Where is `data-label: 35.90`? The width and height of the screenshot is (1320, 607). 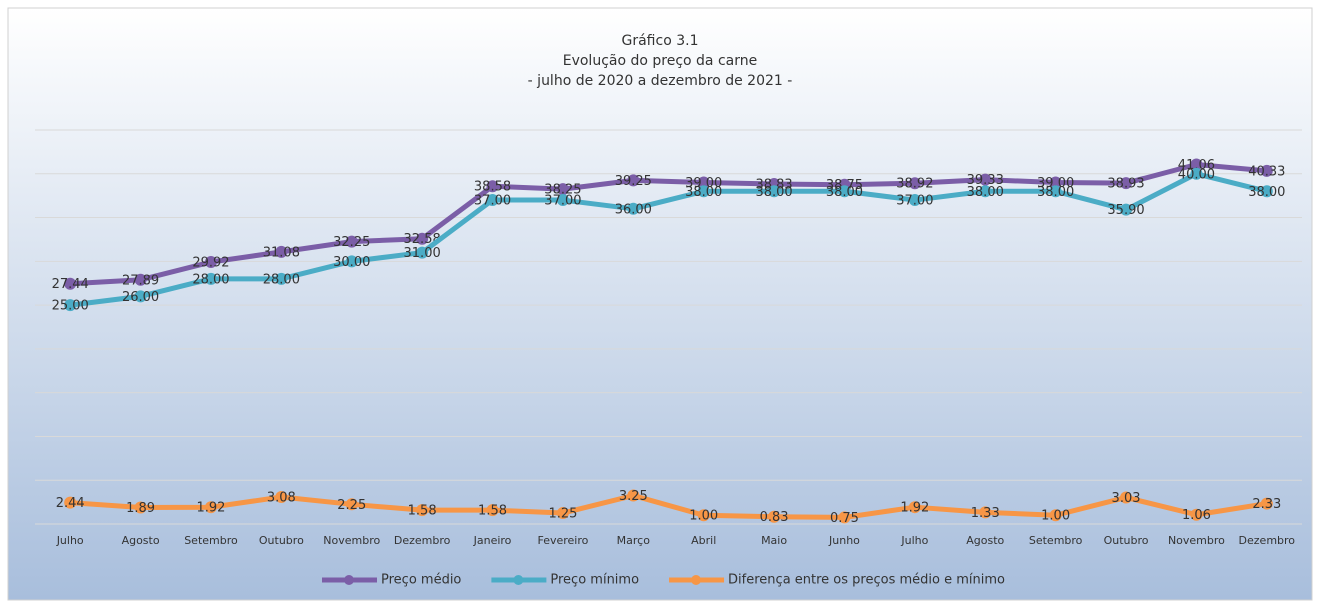
data-label: 35.90 is located at coordinates (1125, 210).